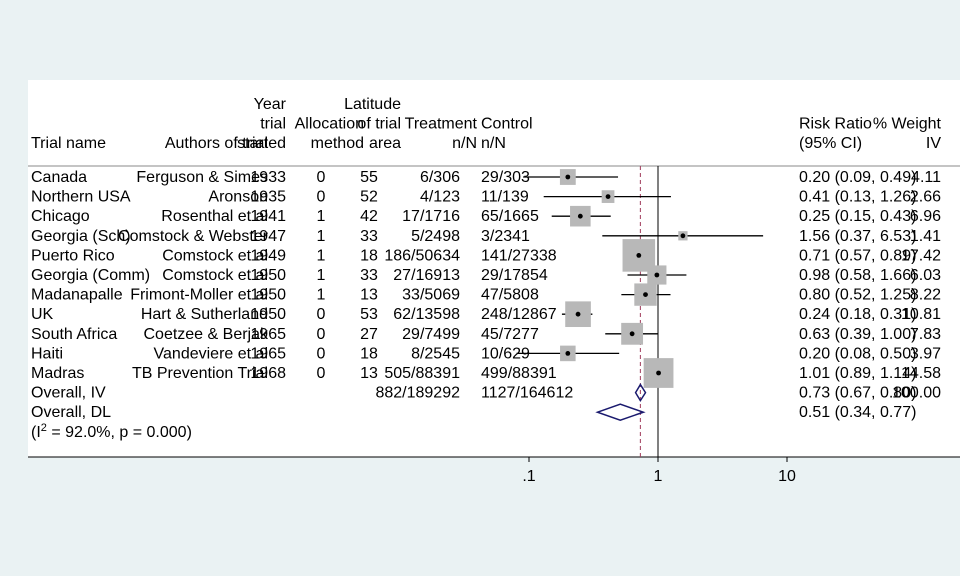 Image resolution: width=960 pixels, height=576 pixels. What do you see at coordinates (200, 373) in the screenshot?
I see `trial-authors: TB Prevention Trial` at bounding box center [200, 373].